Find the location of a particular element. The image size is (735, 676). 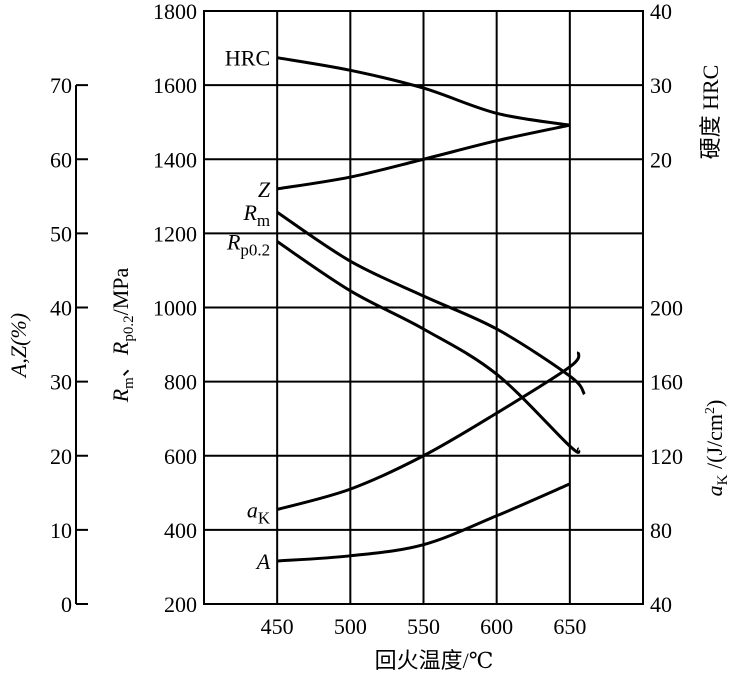

ak-axis-label: aK /(J/cm2) is located at coordinates (716, 448).